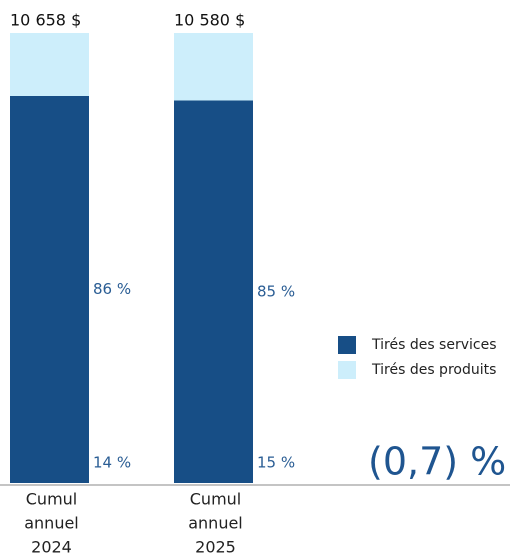 Image resolution: width=513 pixels, height=560 pixels. Describe the element at coordinates (437, 462) in the screenshot. I see `change-annotation: (0,7) %` at that location.